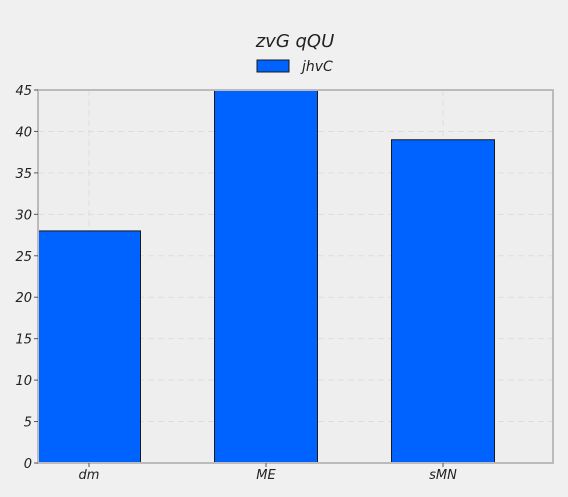 The image size is (568, 497). What do you see at coordinates (23, 215) in the screenshot?
I see `y-tick-label: 30` at bounding box center [23, 215].